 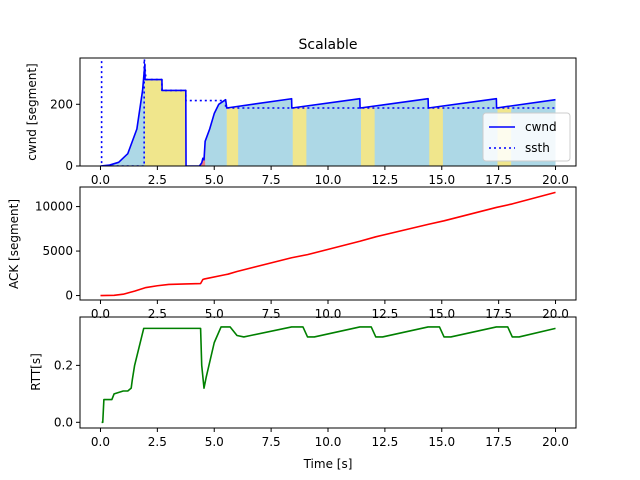 I want to click on rtt-xtick-label: 15.0, so click(x=441, y=442).